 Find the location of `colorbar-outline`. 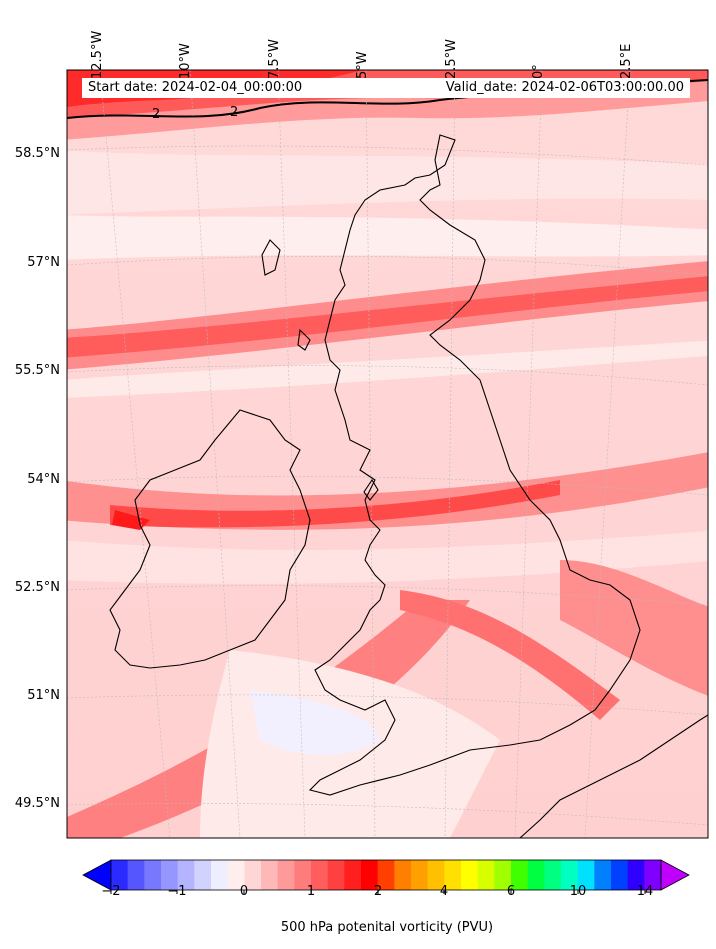

colorbar-outline is located at coordinates (386, 875).